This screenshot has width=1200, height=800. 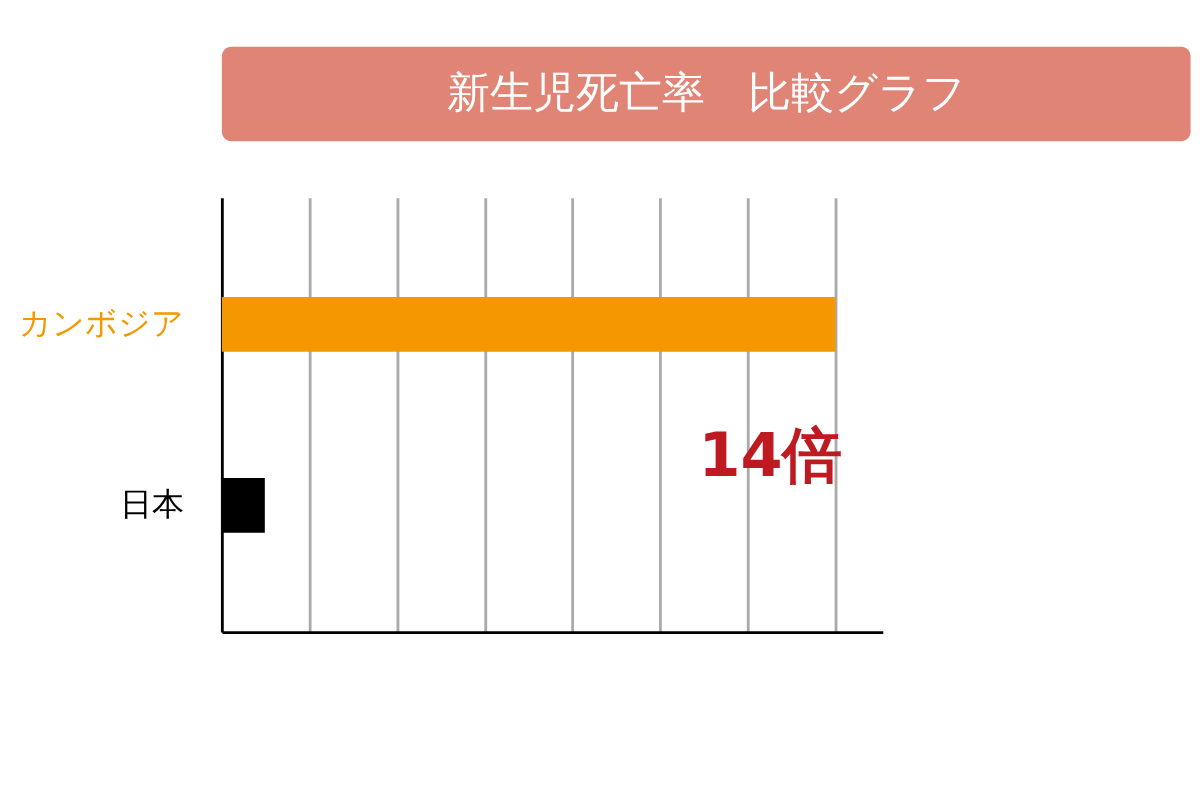 What do you see at coordinates (706, 92) in the screenshot?
I see `chart-title: 新生児死亡率 比較グラフ` at bounding box center [706, 92].